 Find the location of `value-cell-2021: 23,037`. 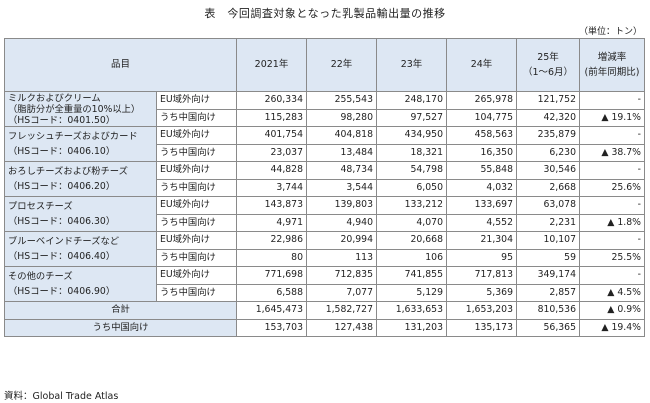

value-cell-2021: 23,037 is located at coordinates (272, 152).